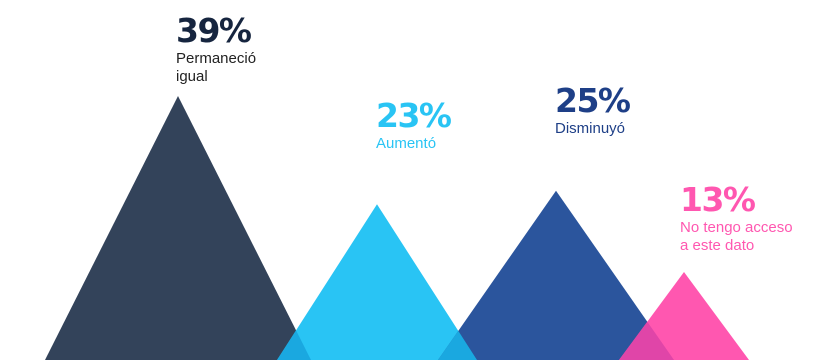 The height and width of the screenshot is (360, 821). What do you see at coordinates (590, 128) in the screenshot?
I see `category-label-3: Disminuyó` at bounding box center [590, 128].